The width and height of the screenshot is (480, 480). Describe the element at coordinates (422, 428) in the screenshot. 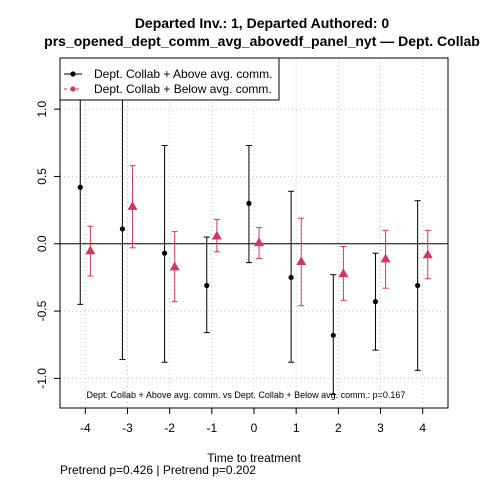

I see `x-tick-label: 4` at that location.